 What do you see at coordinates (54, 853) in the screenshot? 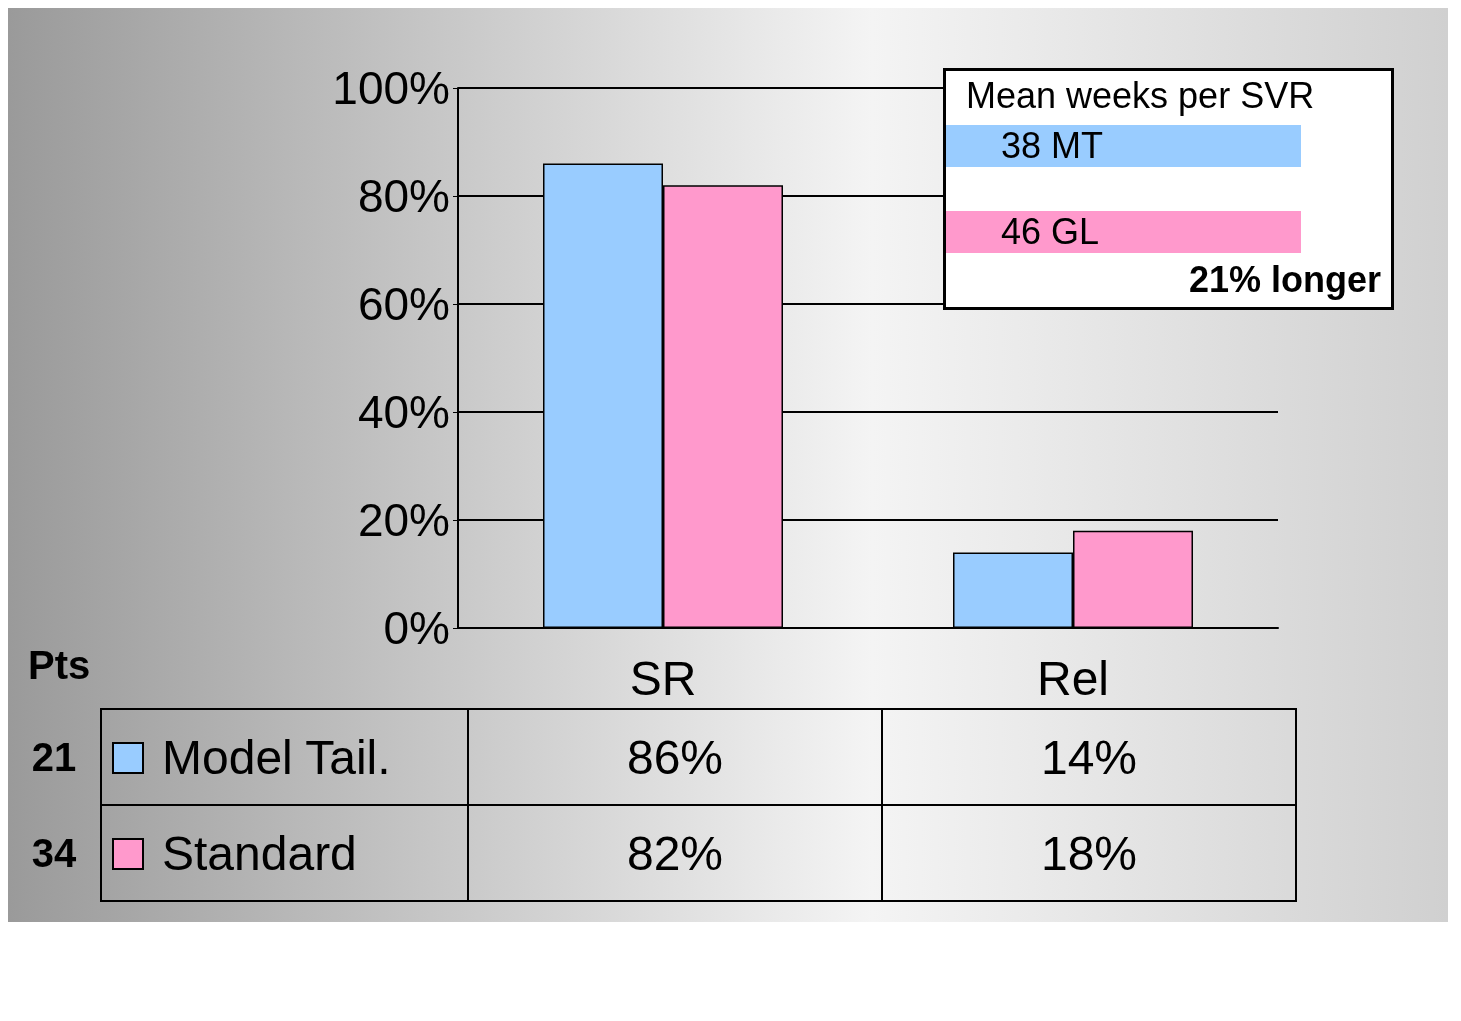
I see `text: 34` at bounding box center [54, 853].